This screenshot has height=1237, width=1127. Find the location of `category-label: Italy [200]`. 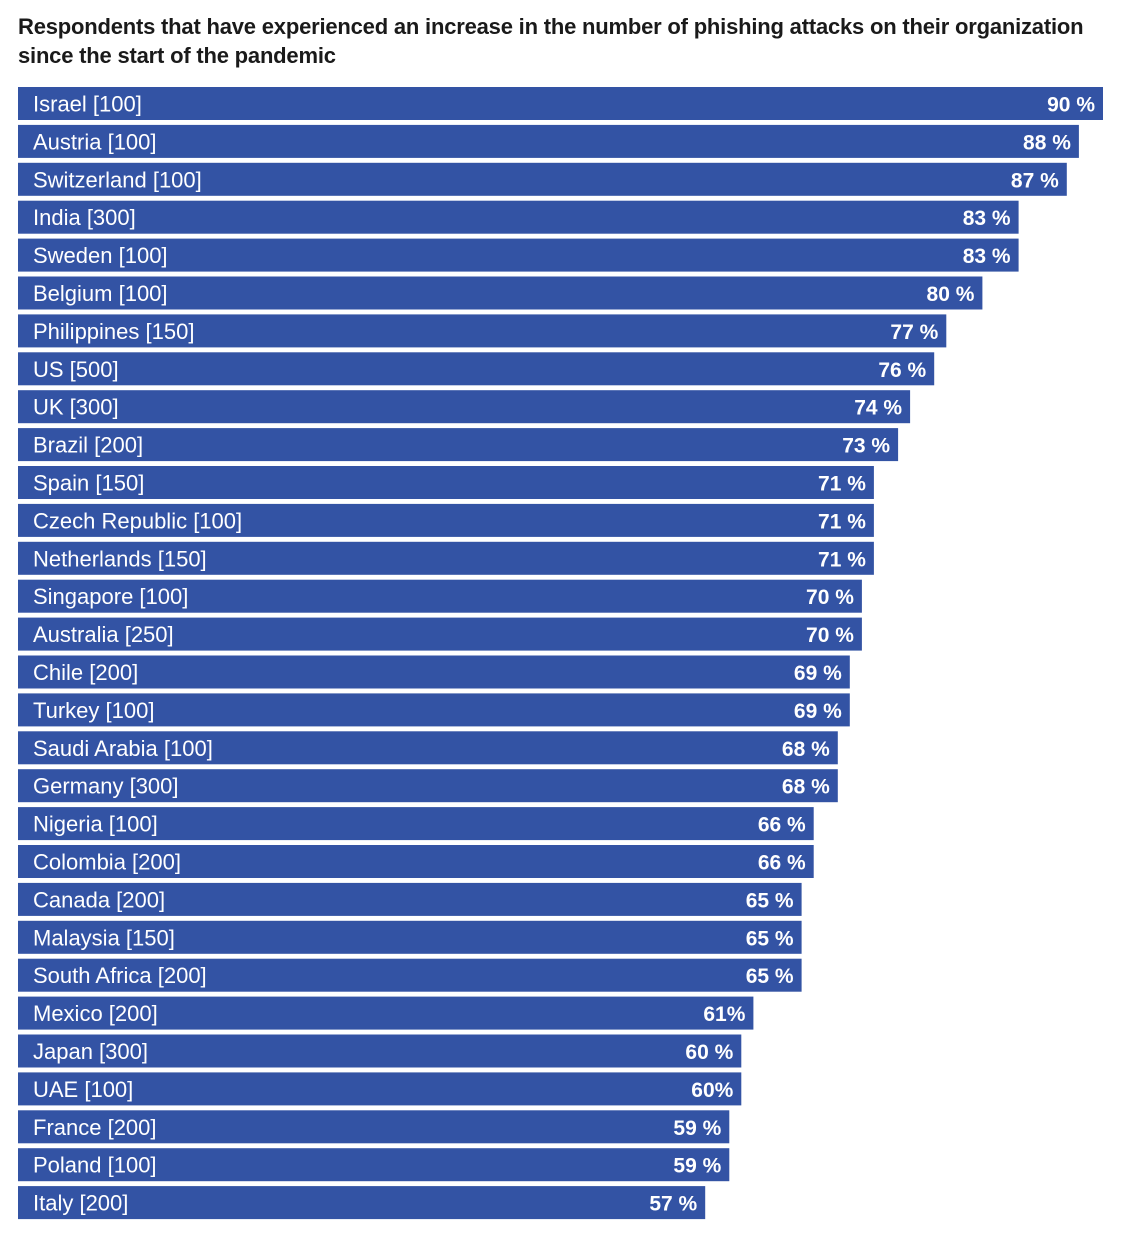

category-label: Italy [200] is located at coordinates (80, 1203).